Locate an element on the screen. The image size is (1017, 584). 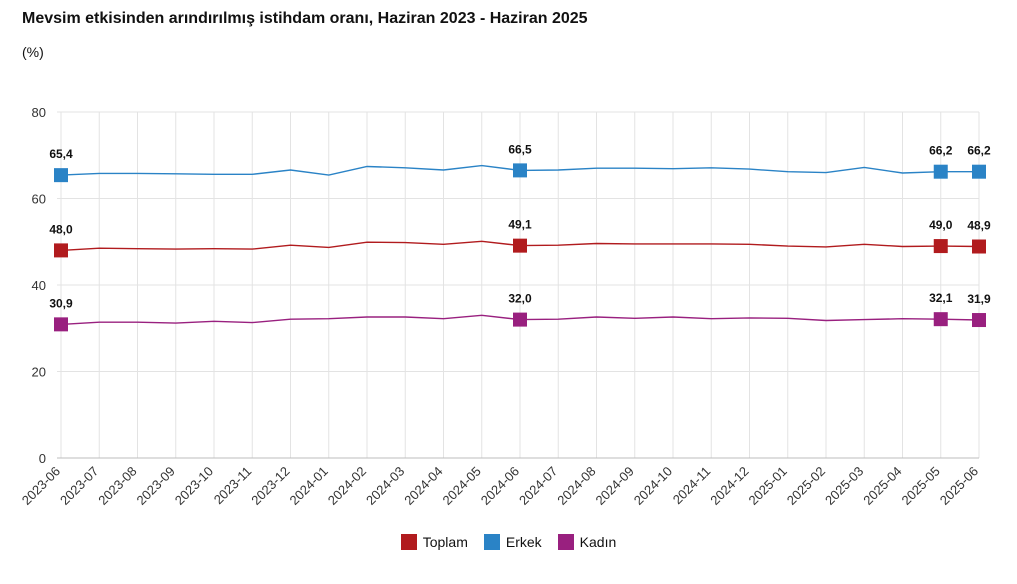
data-label: 32,1 is located at coordinates (941, 298).